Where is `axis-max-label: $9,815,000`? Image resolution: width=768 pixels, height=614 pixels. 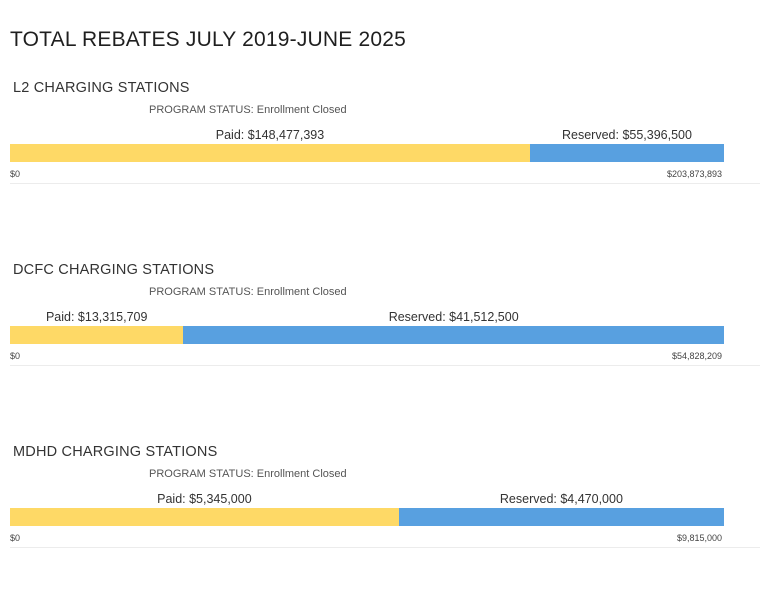 axis-max-label: $9,815,000 is located at coordinates (699, 538).